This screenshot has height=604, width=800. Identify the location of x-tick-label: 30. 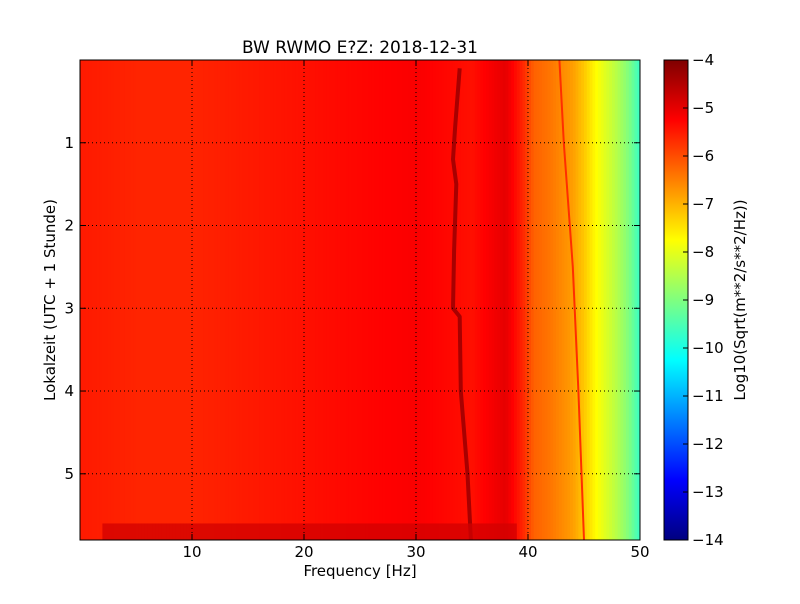
(415, 552).